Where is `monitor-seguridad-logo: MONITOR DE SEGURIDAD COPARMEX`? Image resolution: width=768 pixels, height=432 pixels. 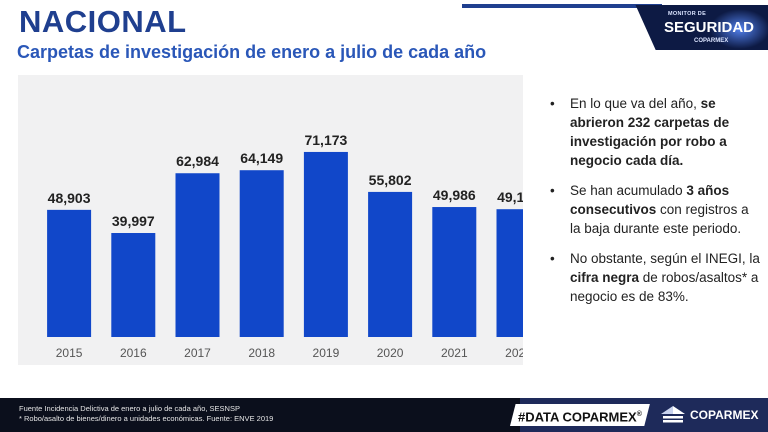 monitor-seguridad-logo: MONITOR DE SEGURIDAD COPARMEX is located at coordinates (701, 27).